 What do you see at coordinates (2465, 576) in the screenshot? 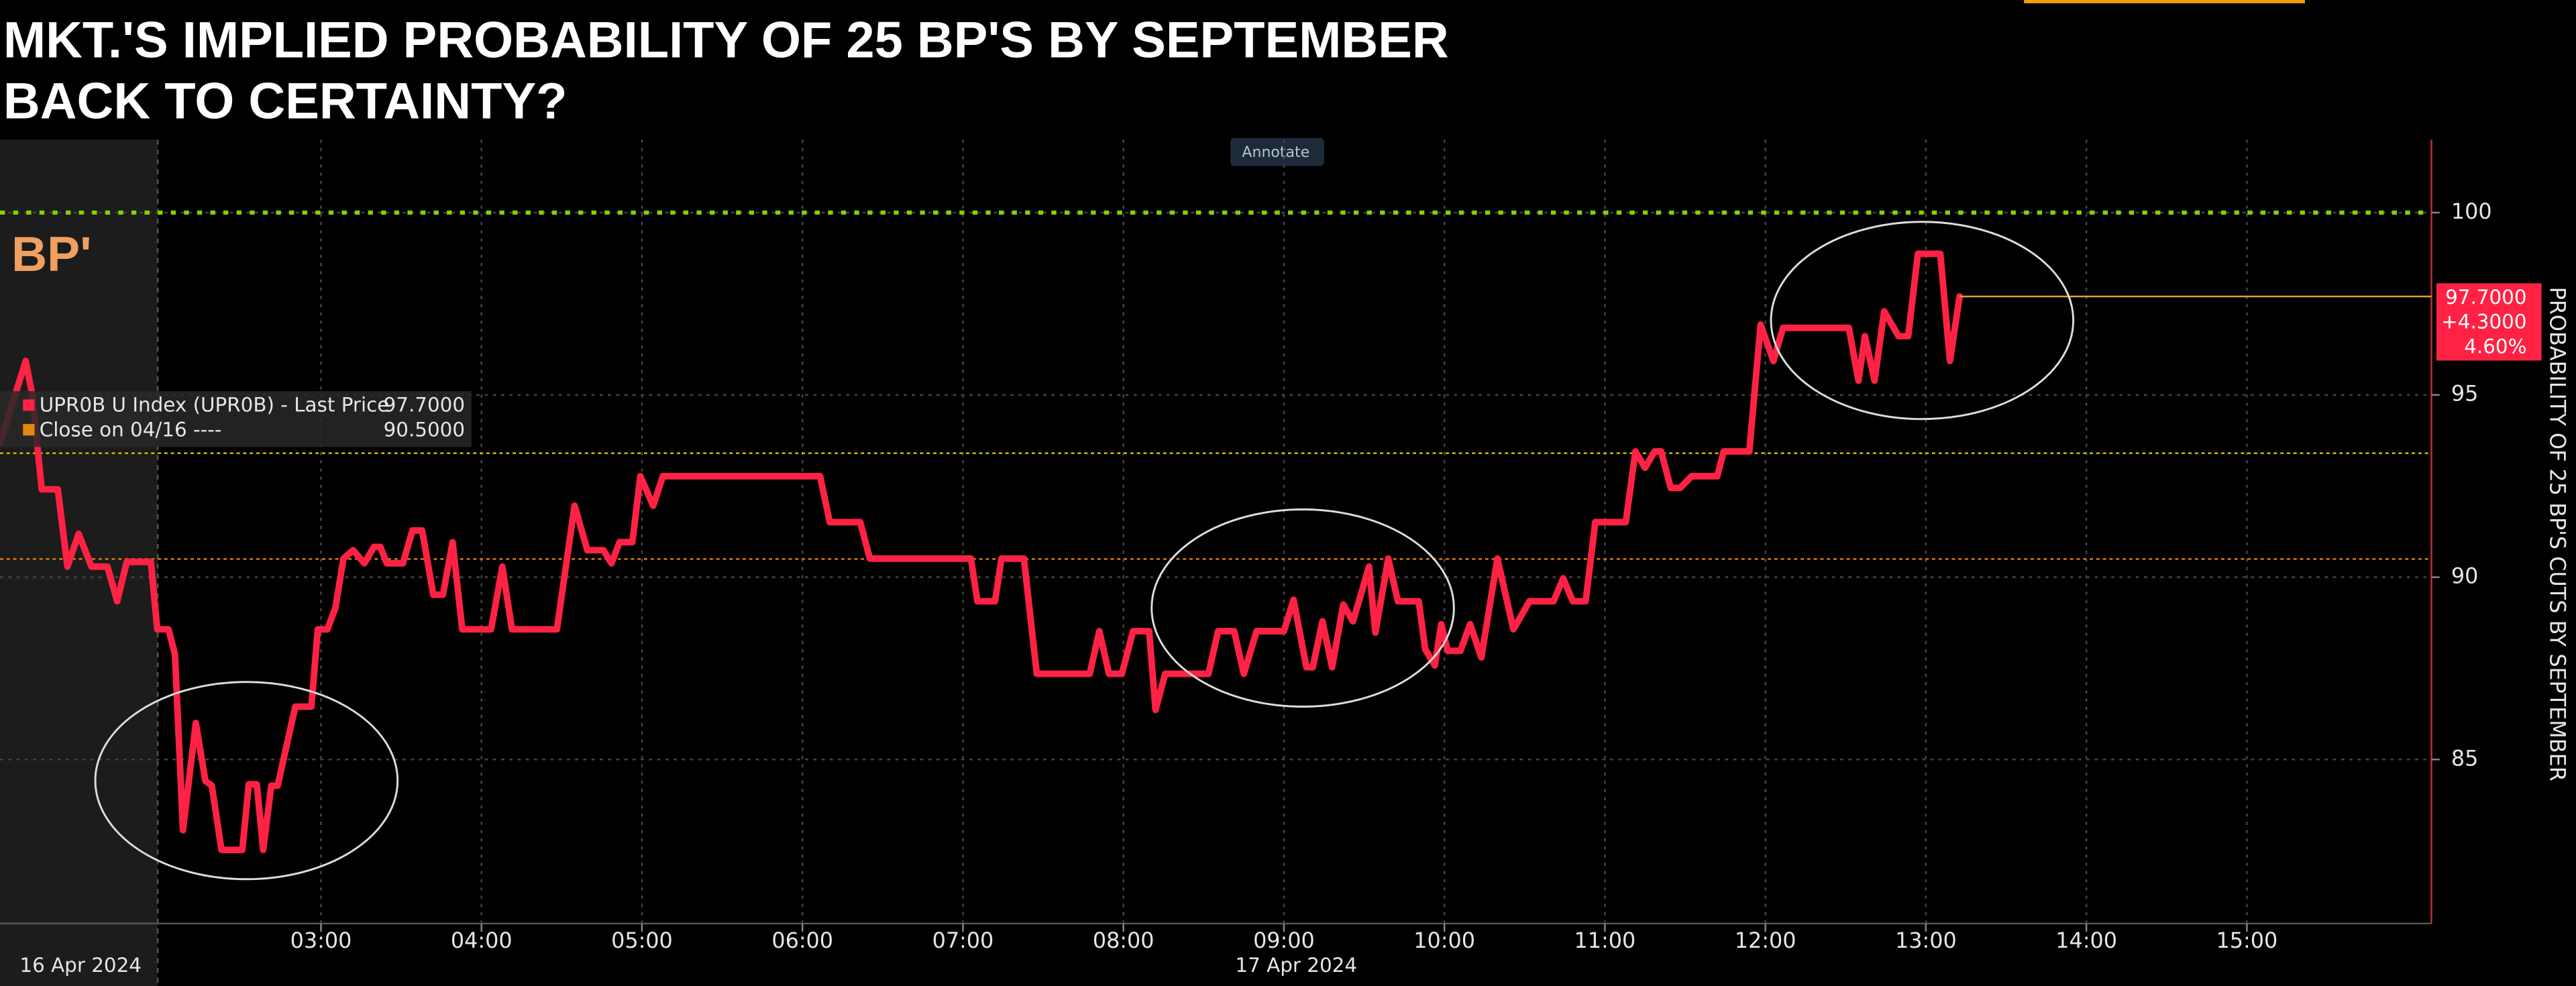
I see `y-tick-label: 90` at bounding box center [2465, 576].